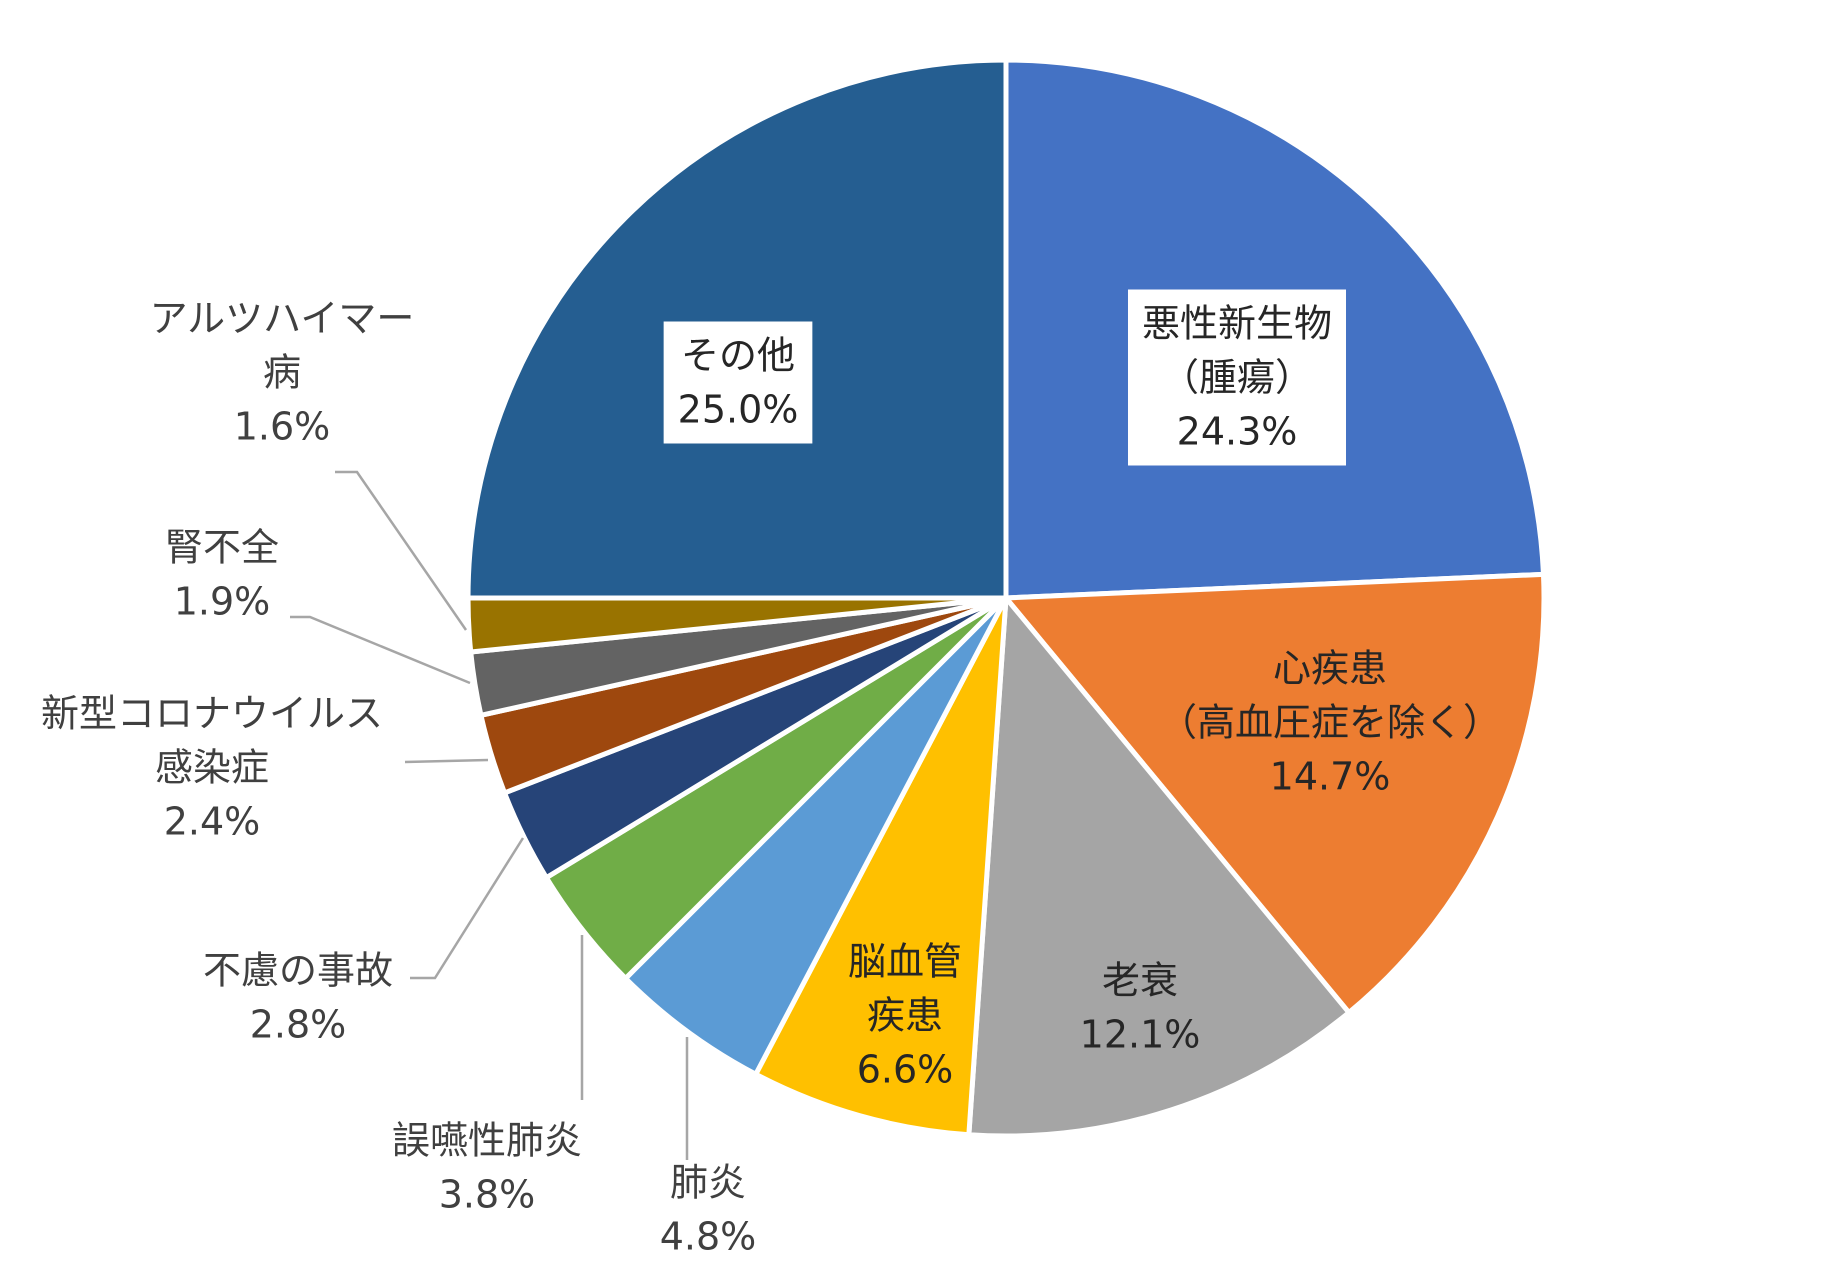 This screenshot has width=1842, height=1264. What do you see at coordinates (905, 1070) in the screenshot?
I see `slice-3-value-label: 6.6%` at bounding box center [905, 1070].